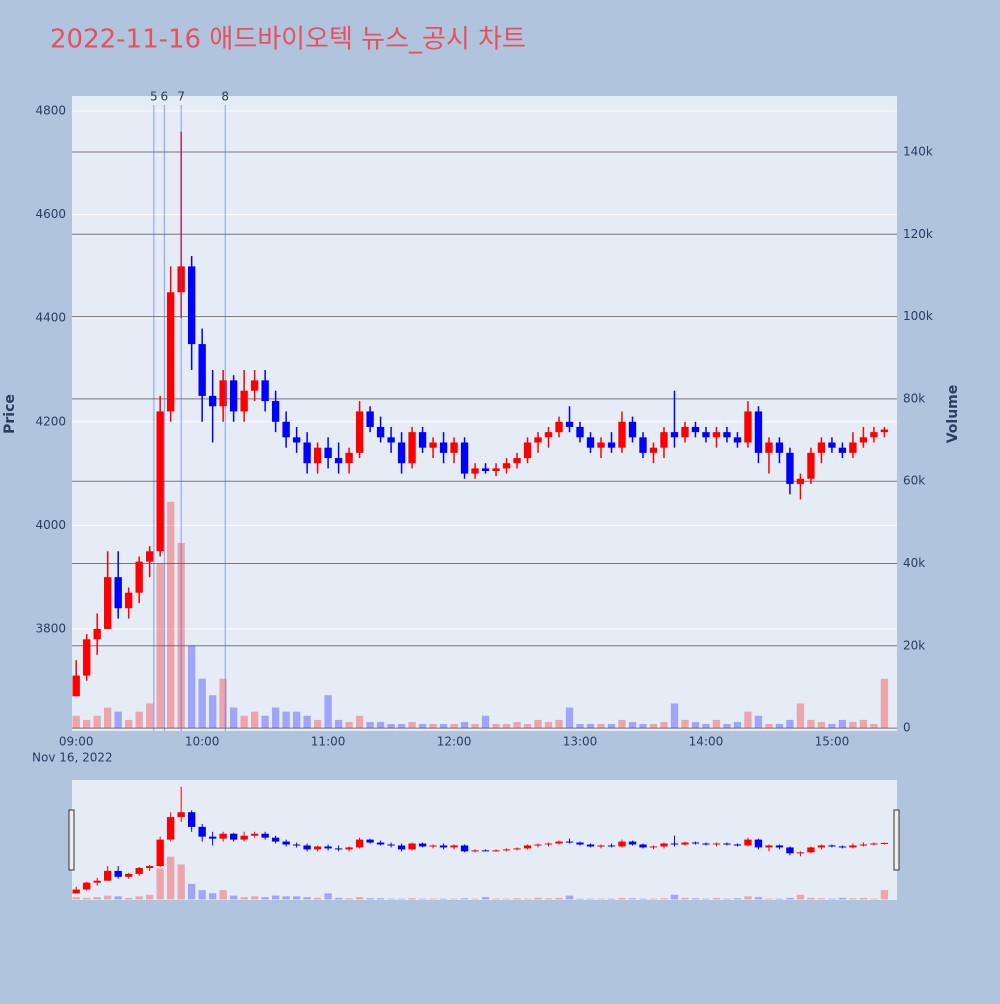  I want to click on x-tick-label: 09:00, so click(76, 742).